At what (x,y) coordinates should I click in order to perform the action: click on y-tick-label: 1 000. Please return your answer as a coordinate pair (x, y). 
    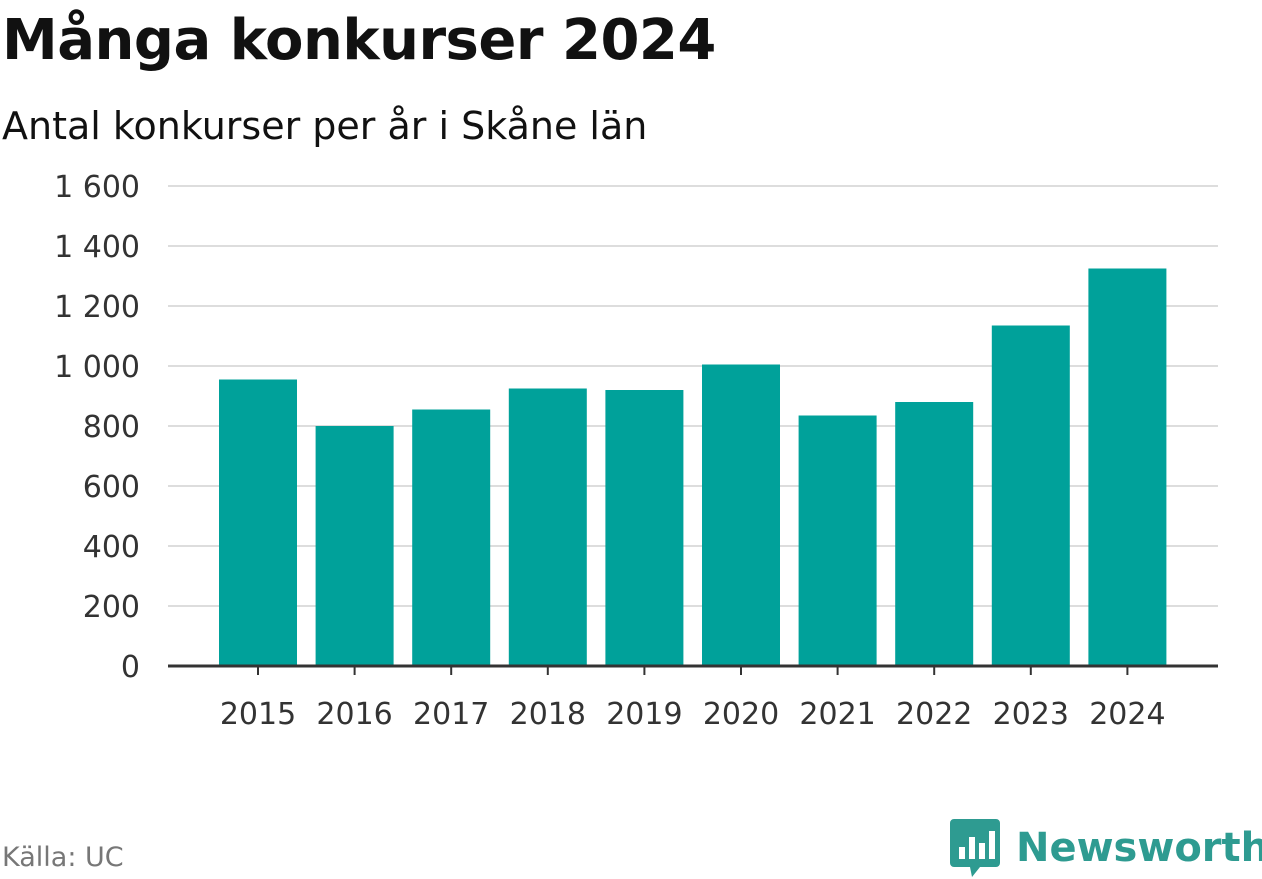
    Looking at the image, I should click on (97, 367).